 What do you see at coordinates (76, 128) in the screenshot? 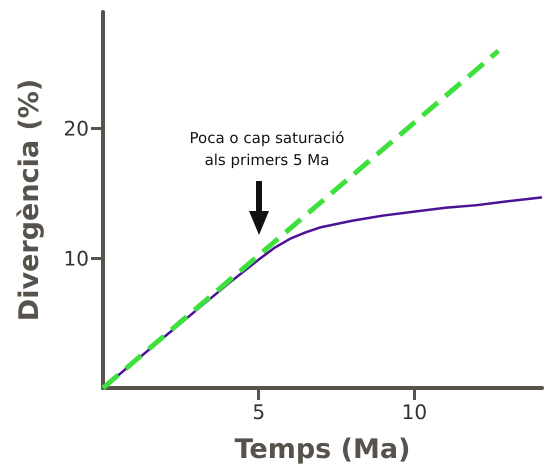
I see `y-tick-label: 20` at bounding box center [76, 128].